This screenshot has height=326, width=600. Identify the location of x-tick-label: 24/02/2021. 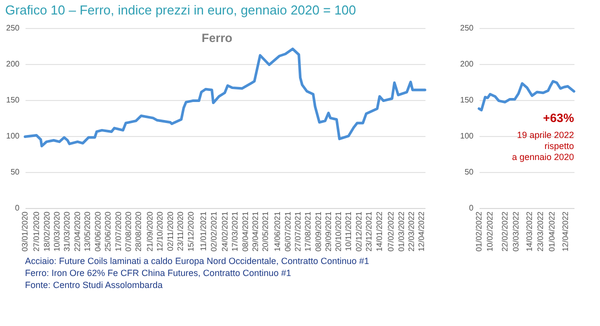
(225, 231).